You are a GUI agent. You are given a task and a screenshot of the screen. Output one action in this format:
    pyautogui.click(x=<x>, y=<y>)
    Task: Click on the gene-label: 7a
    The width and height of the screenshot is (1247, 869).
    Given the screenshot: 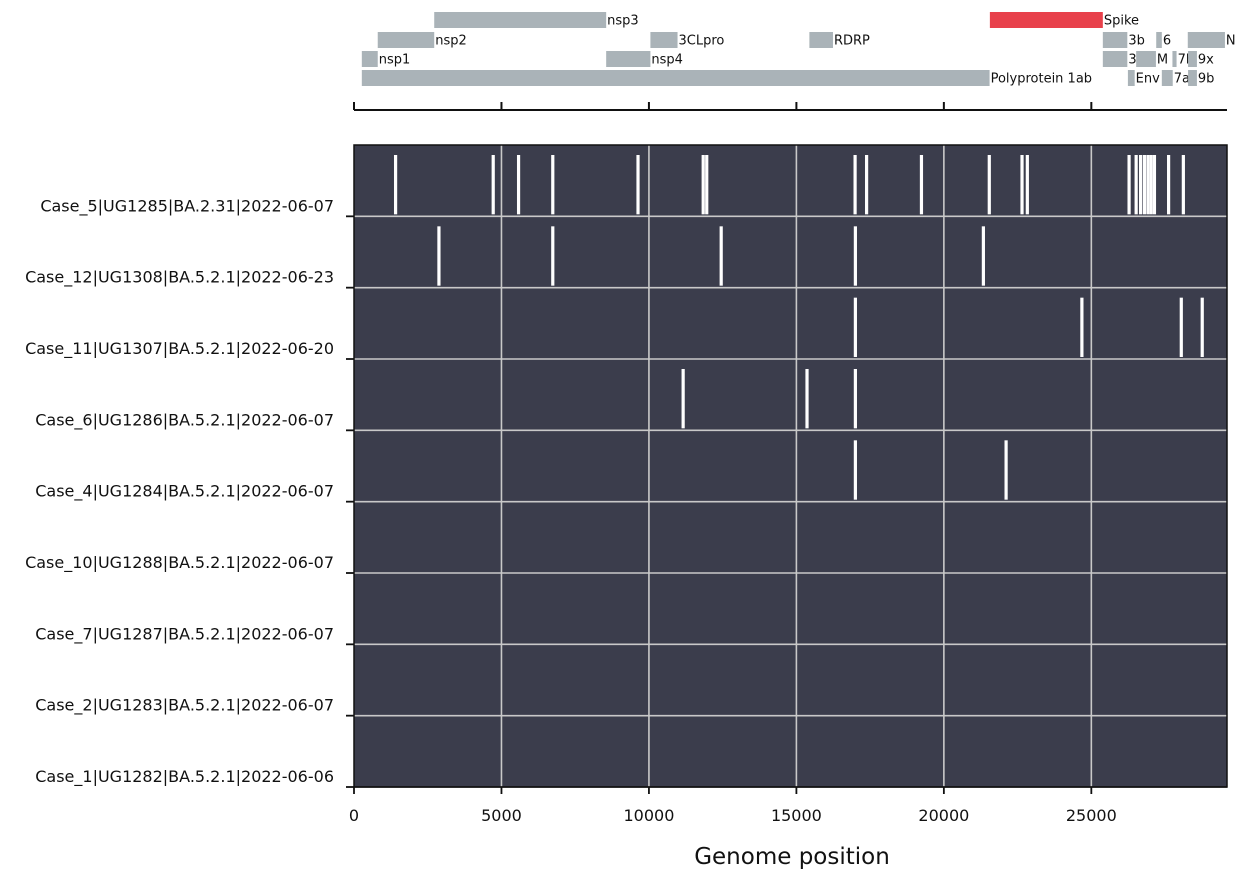 What is the action you would take?
    pyautogui.click(x=1182, y=79)
    